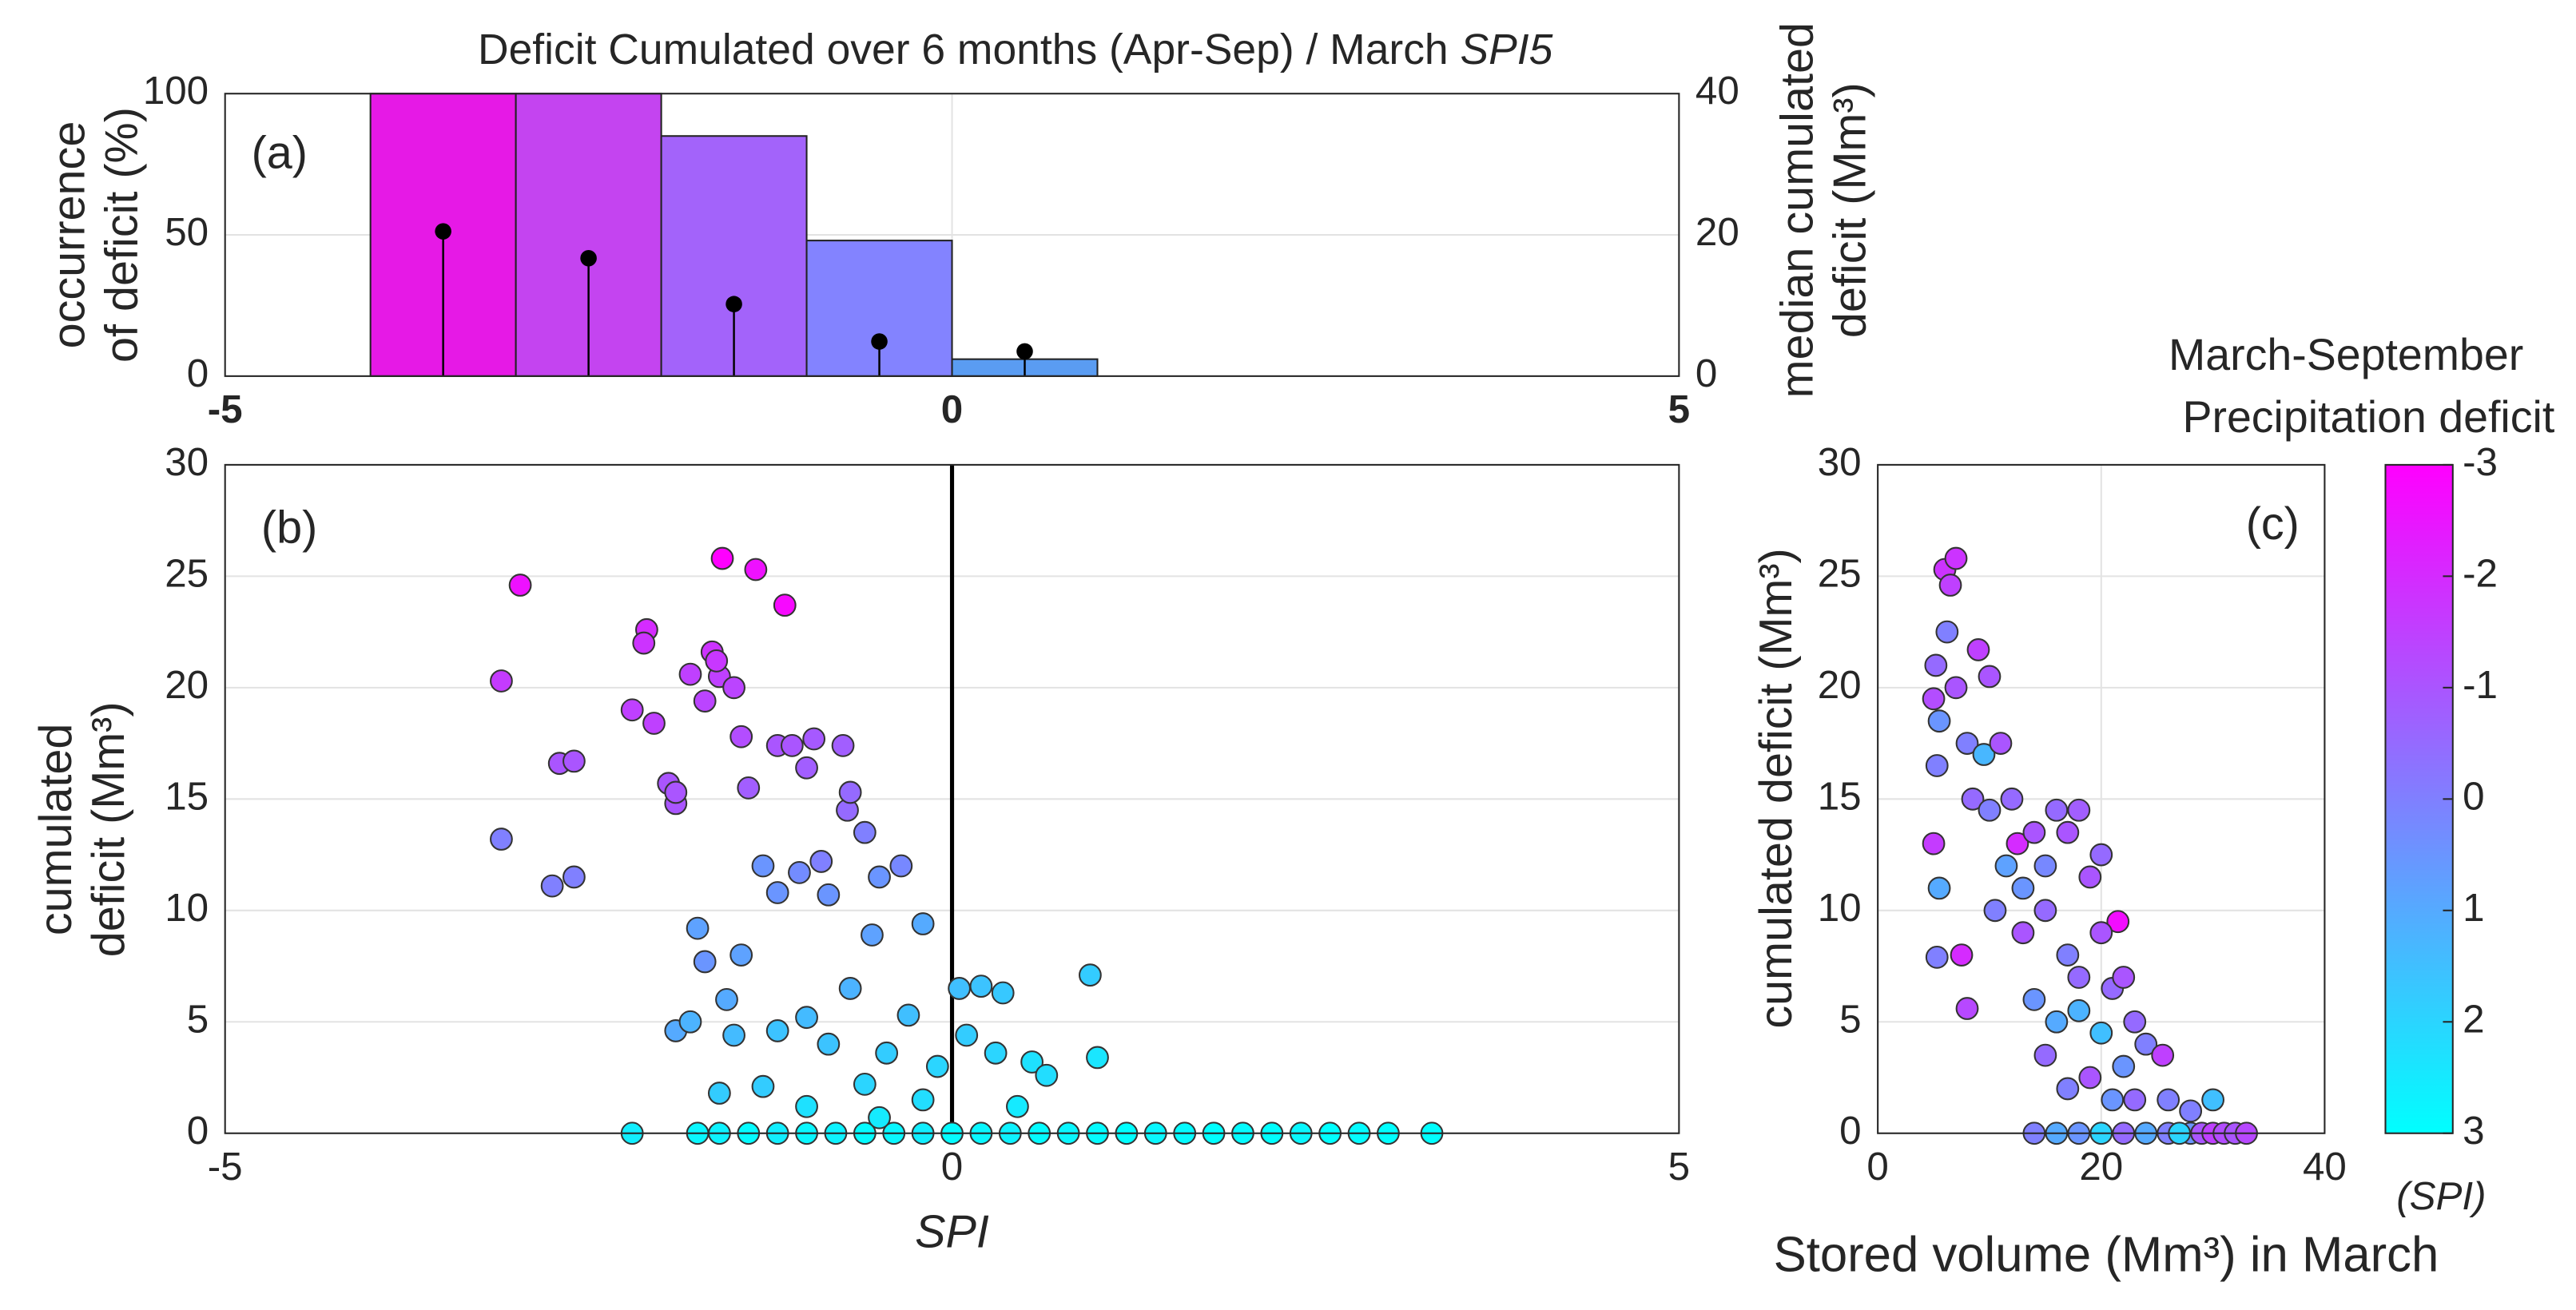 Image resolution: width=2576 pixels, height=1310 pixels. What do you see at coordinates (2419, 799) in the screenshot?
I see `colorbar` at bounding box center [2419, 799].